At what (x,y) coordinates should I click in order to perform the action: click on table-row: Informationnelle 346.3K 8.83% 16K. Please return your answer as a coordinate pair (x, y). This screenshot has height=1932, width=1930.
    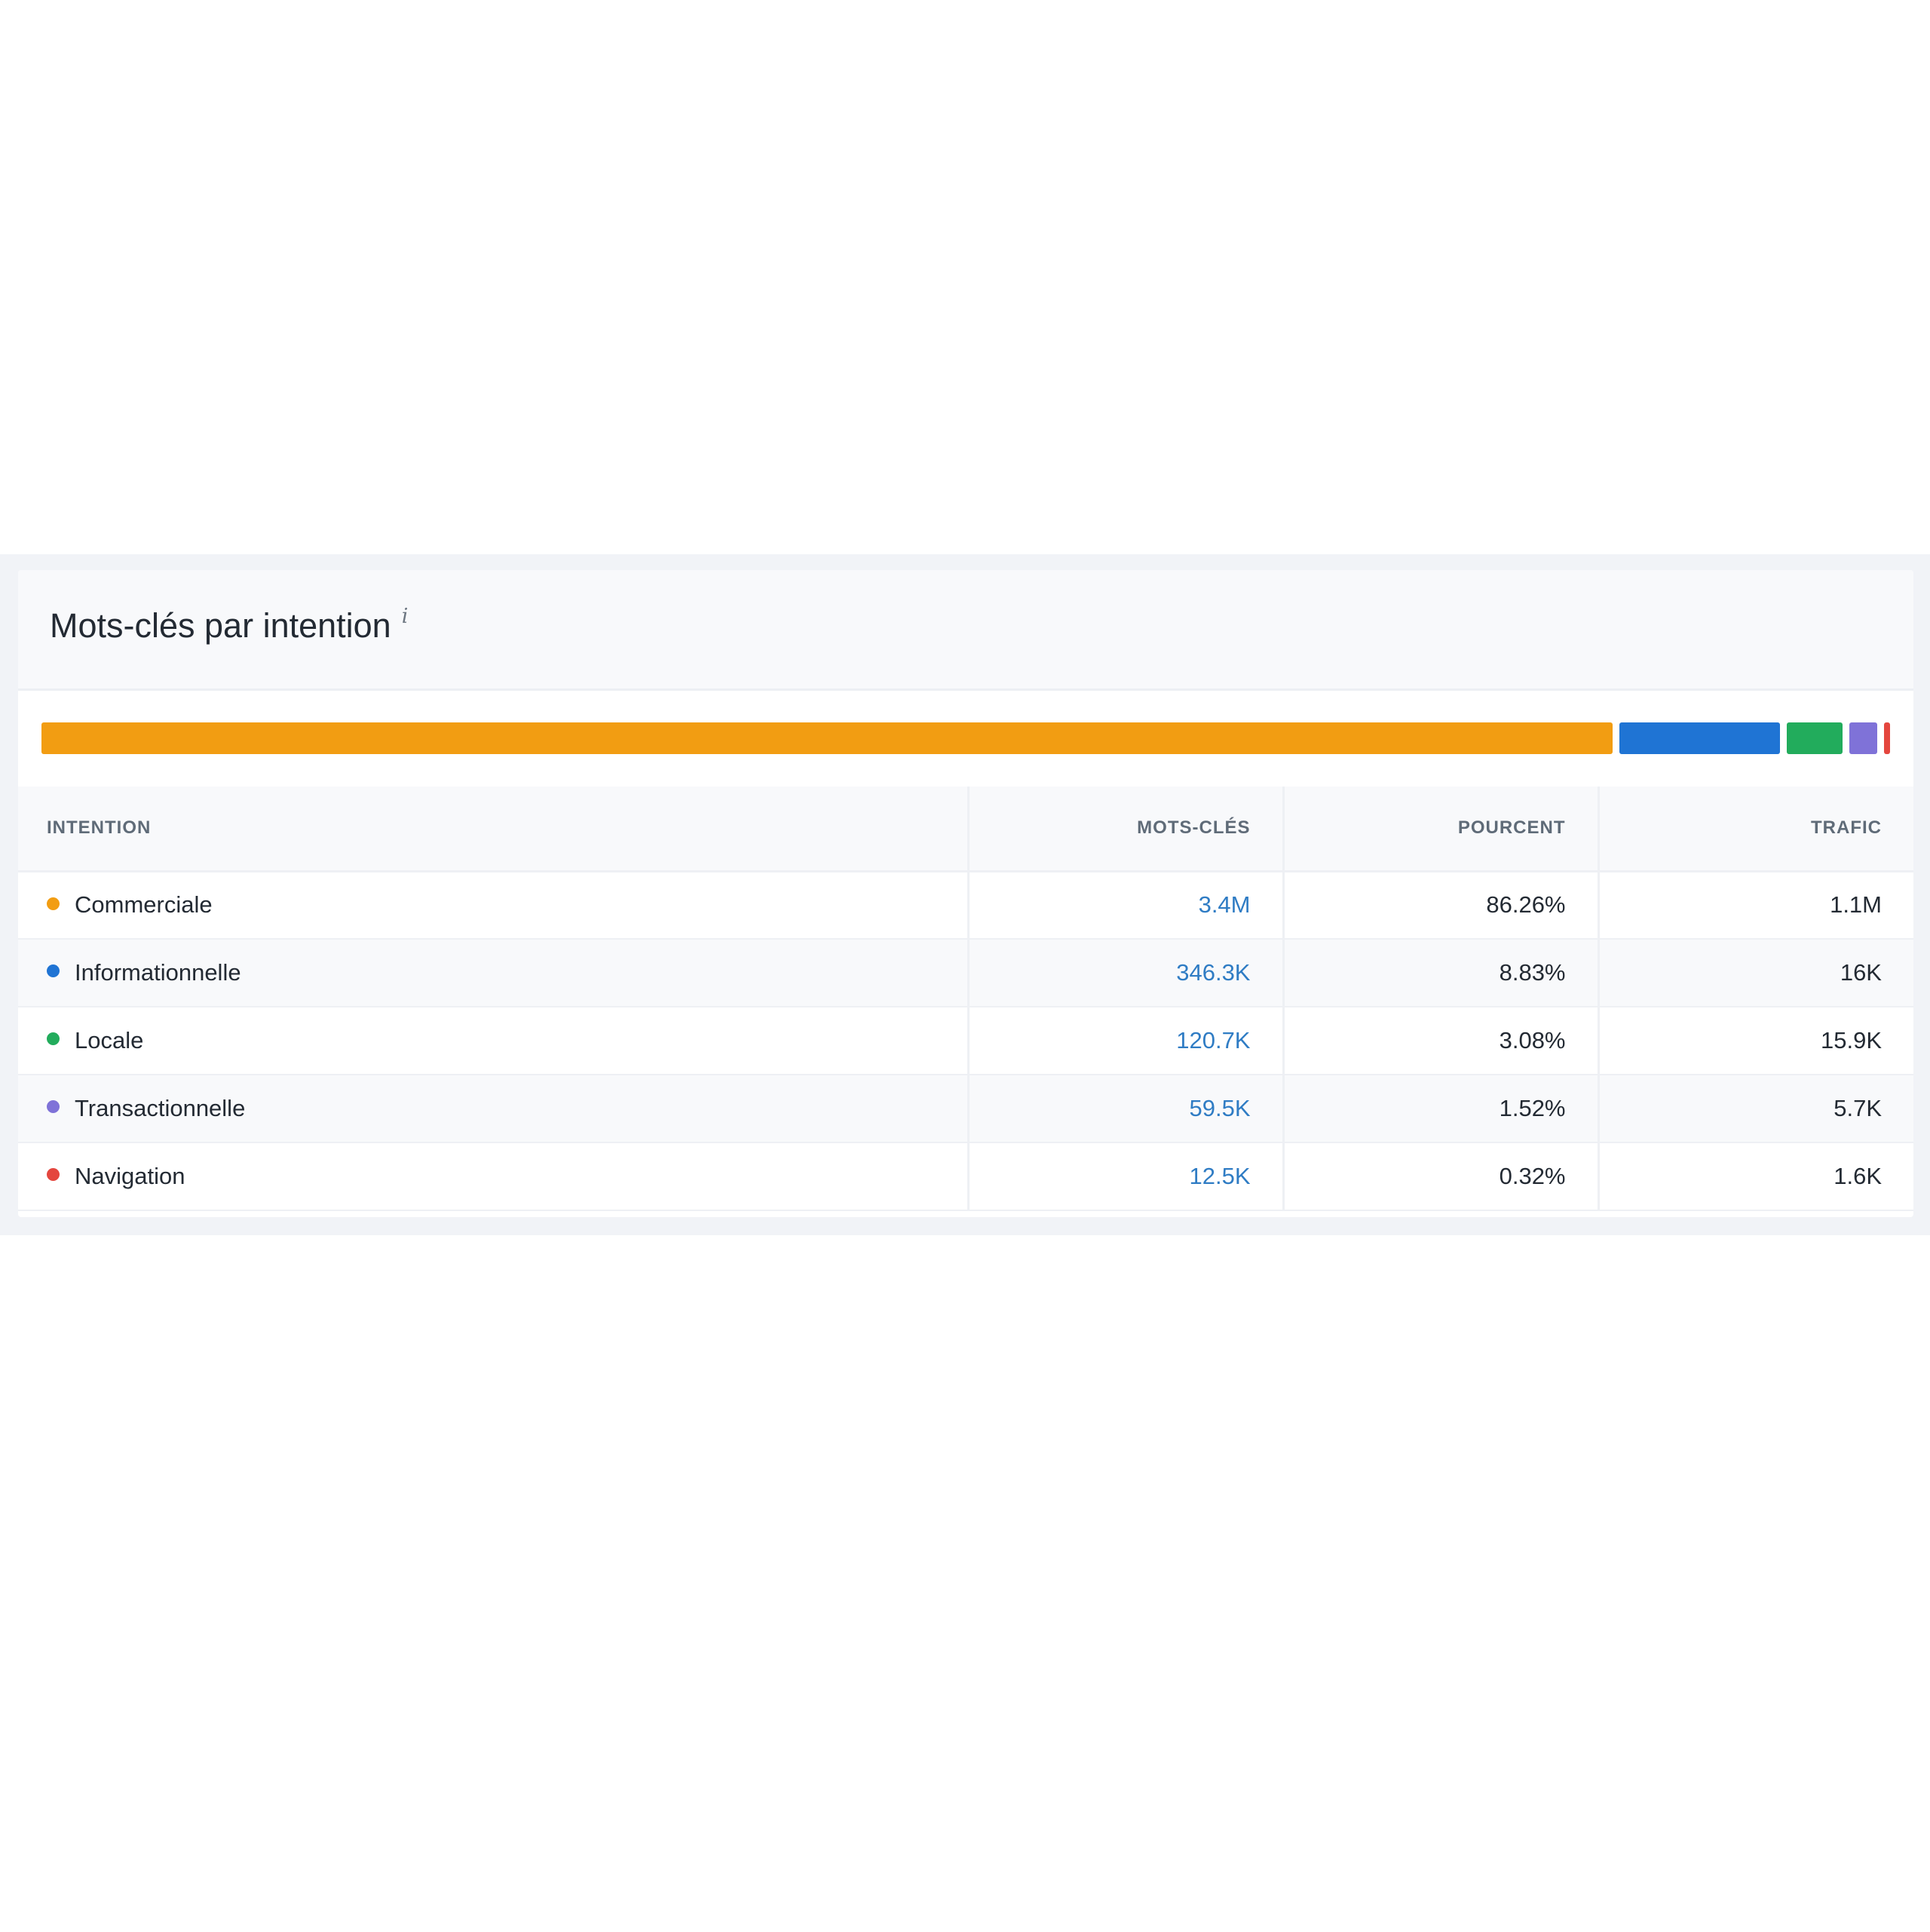
    Looking at the image, I should click on (965, 973).